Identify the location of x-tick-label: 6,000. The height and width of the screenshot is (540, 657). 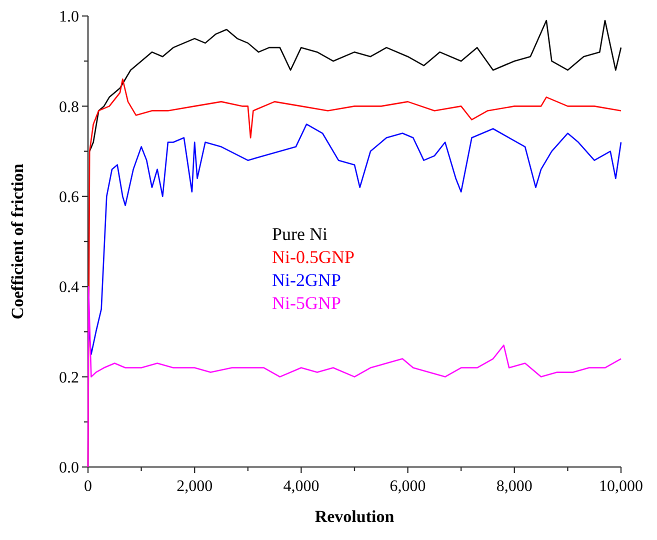
(408, 486).